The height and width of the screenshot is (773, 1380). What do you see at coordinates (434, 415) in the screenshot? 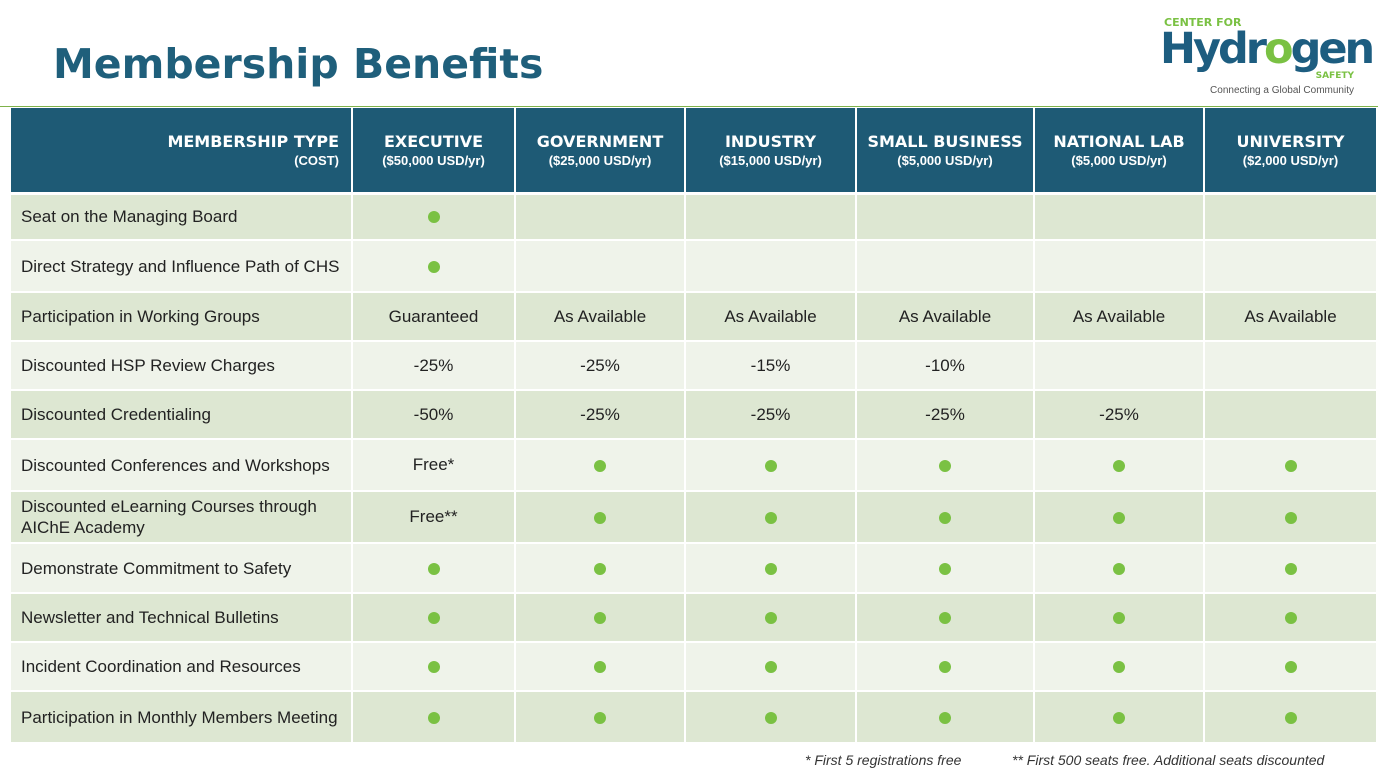
I see `table-cell: -50%` at bounding box center [434, 415].